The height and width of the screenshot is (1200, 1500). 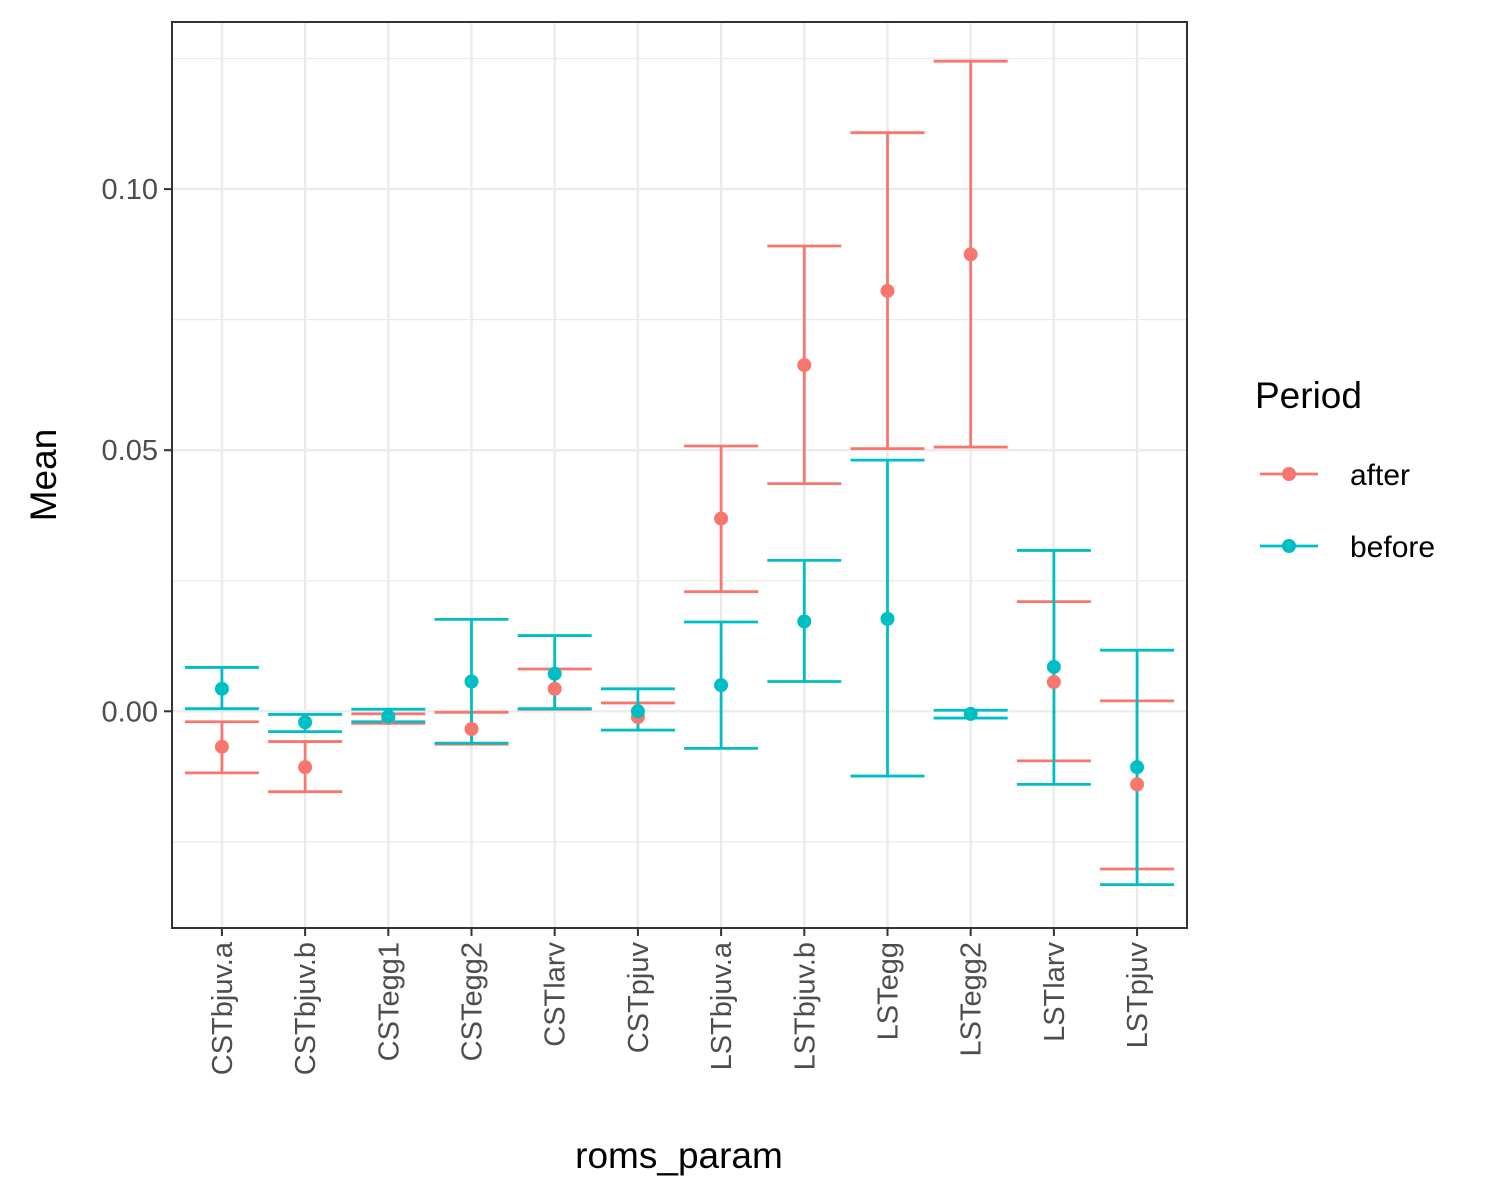 What do you see at coordinates (1347, 511) in the screenshot?
I see `legend-keys: after before` at bounding box center [1347, 511].